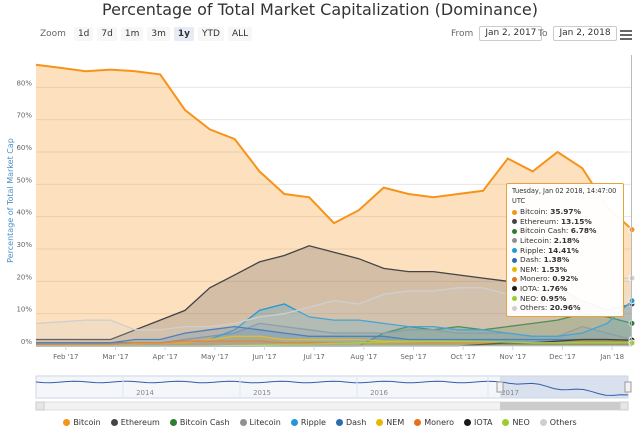  Describe the element at coordinates (24, 148) in the screenshot. I see `y-tick-label: 60%` at that location.